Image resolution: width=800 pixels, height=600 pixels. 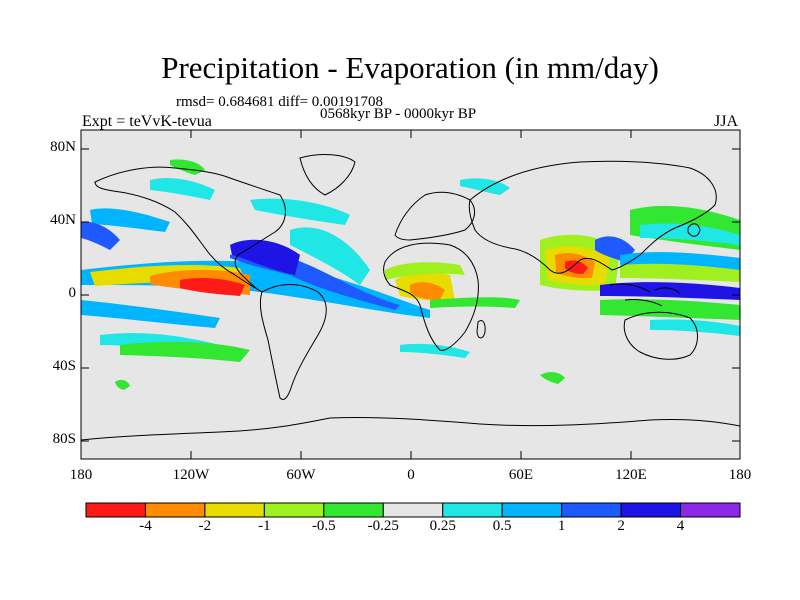 What do you see at coordinates (411, 475) in the screenshot?
I see `lon-label-0: 0` at bounding box center [411, 475].